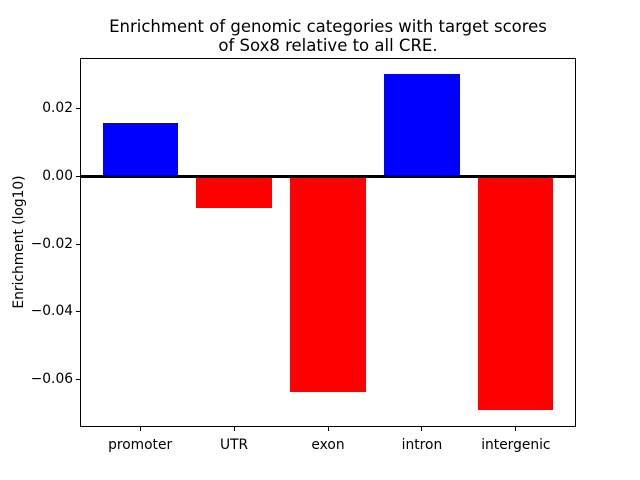 This screenshot has height=480, width=640. Describe the element at coordinates (328, 284) in the screenshot. I see `bar-exon` at that location.